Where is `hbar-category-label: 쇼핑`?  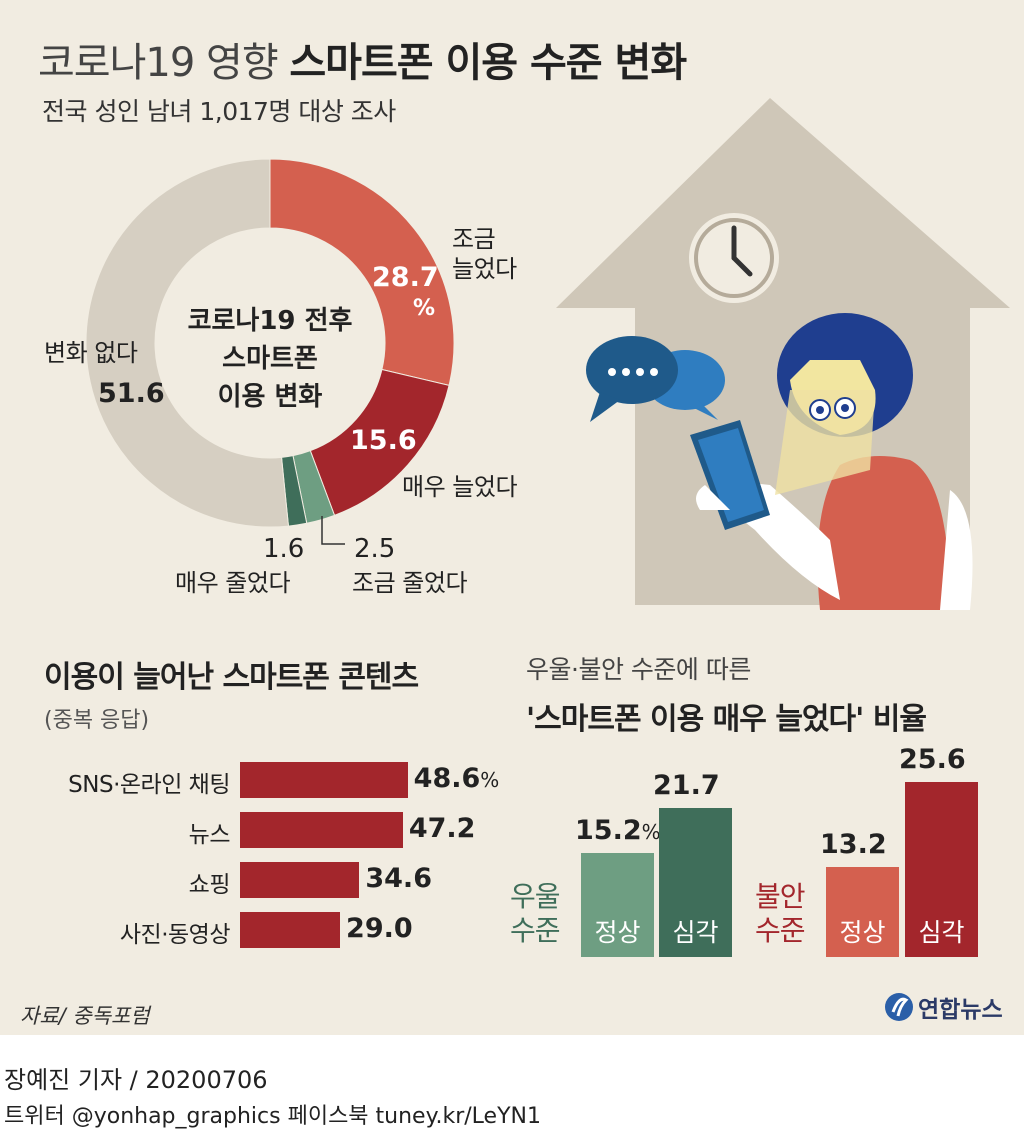 hbar-category-label: 쇼핑 is located at coordinates (209, 885).